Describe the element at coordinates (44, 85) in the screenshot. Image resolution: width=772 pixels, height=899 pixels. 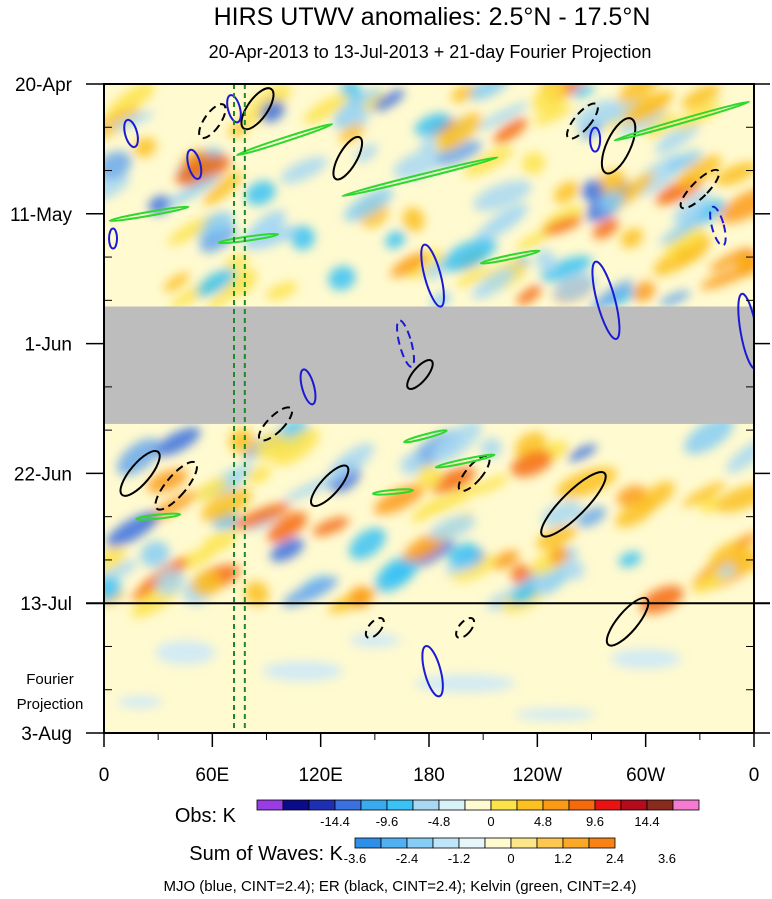
I see `y-tick-label: 20-Apr` at that location.